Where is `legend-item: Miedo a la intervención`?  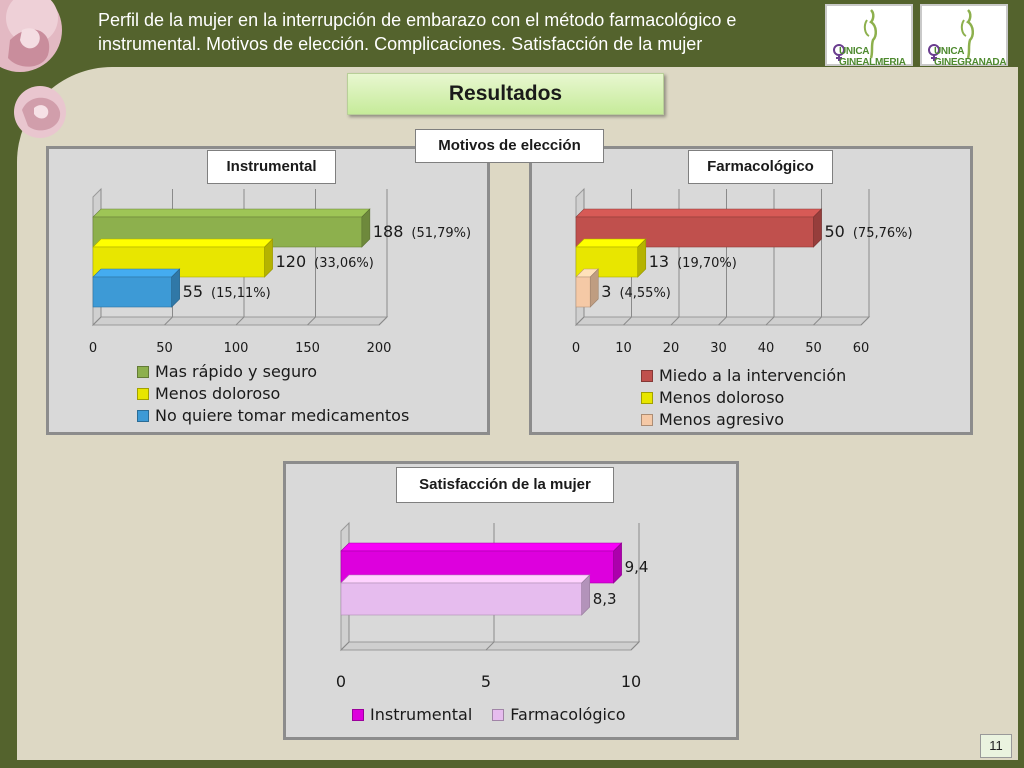
legend-item: Miedo a la intervención is located at coordinates (743, 376).